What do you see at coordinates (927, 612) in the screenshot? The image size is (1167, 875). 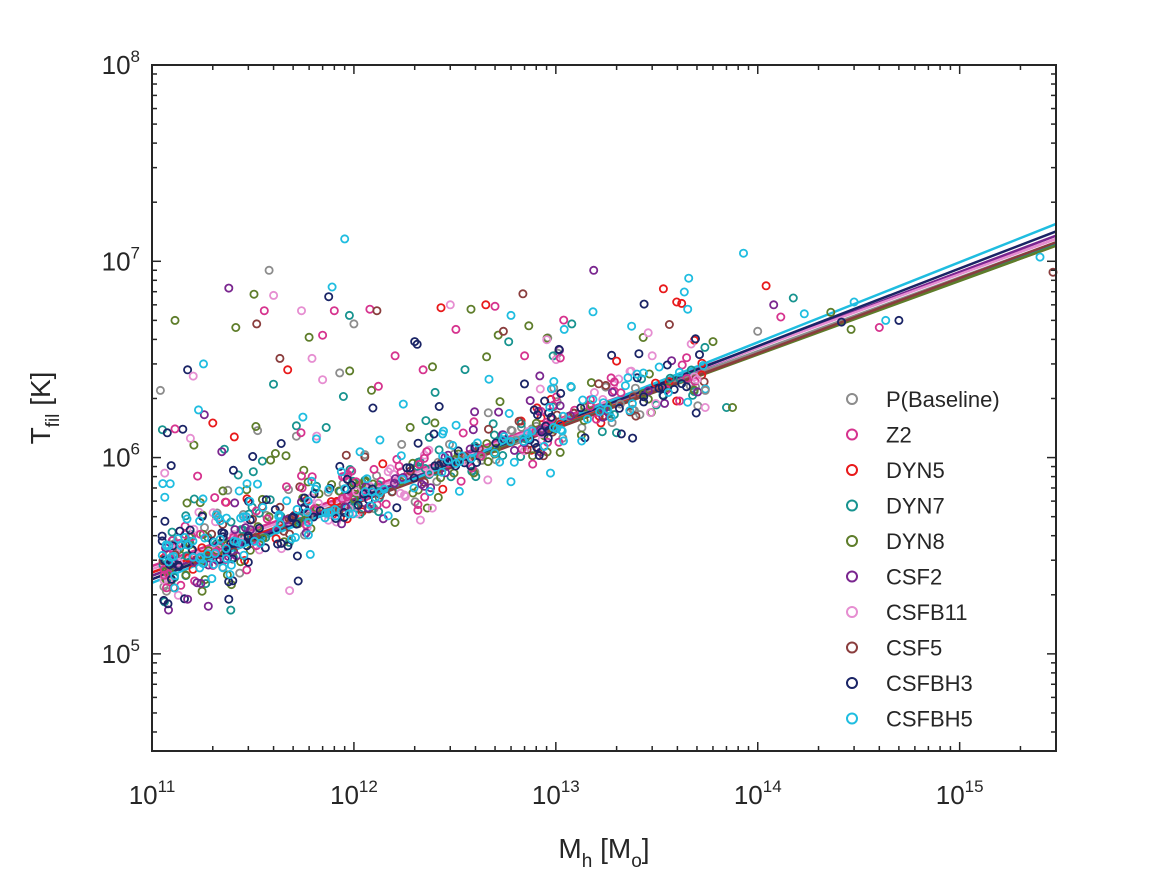 I see `legend-label-6: CSFB11` at bounding box center [927, 612].